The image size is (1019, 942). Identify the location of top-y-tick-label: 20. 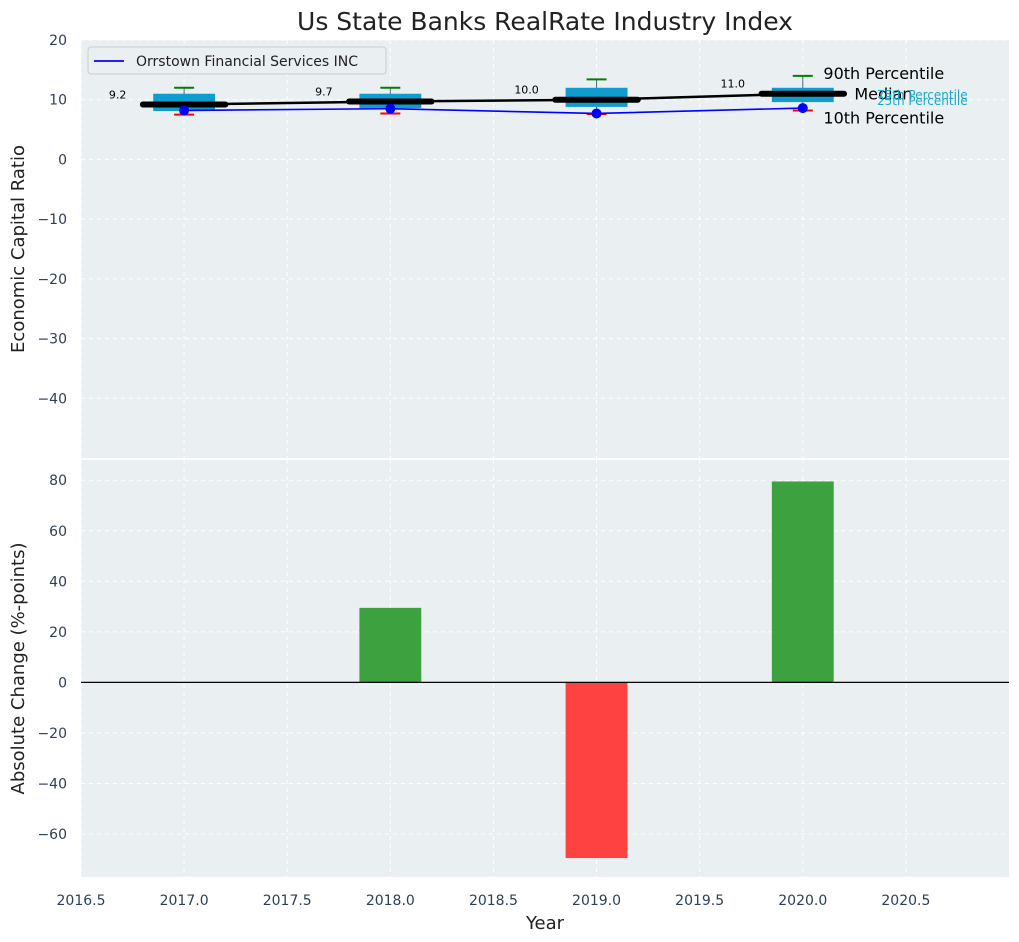
(58, 41).